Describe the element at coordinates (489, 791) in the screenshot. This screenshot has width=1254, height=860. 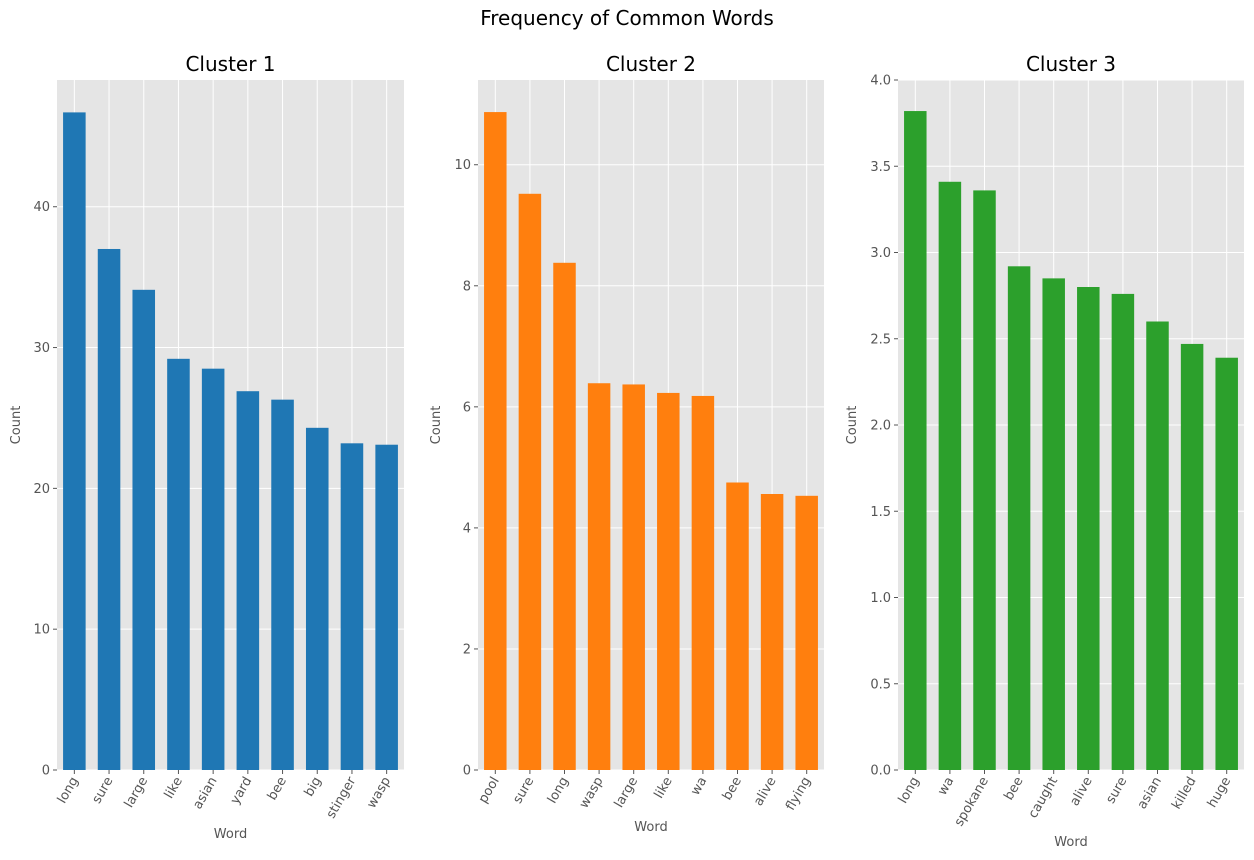
I see `xtick-label: pool` at that location.